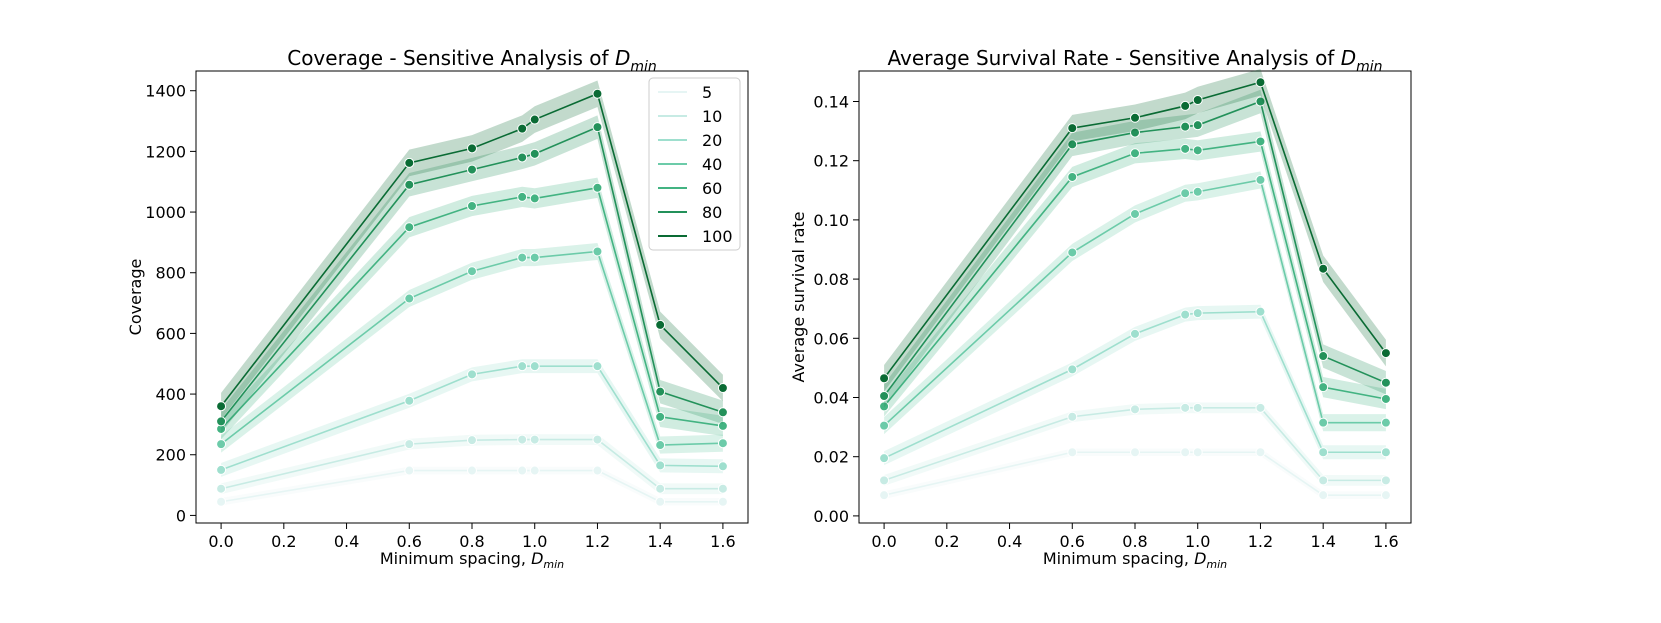 The height and width of the screenshot is (623, 1661). Describe the element at coordinates (165, 151) in the screenshot. I see `y-tick-label: 1200` at that location.